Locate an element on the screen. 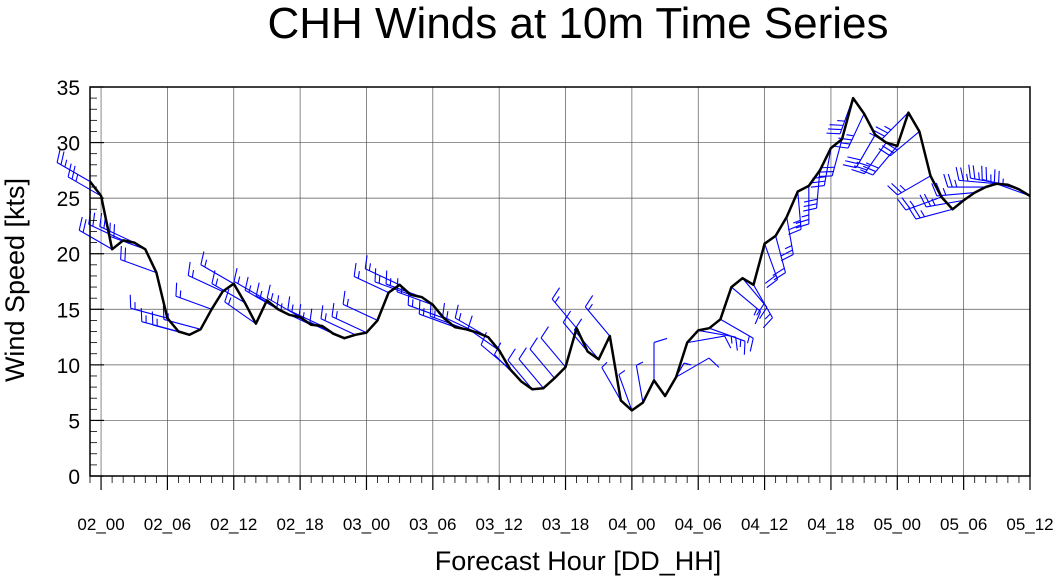  x-tick-label: 05_06 is located at coordinates (963, 524).